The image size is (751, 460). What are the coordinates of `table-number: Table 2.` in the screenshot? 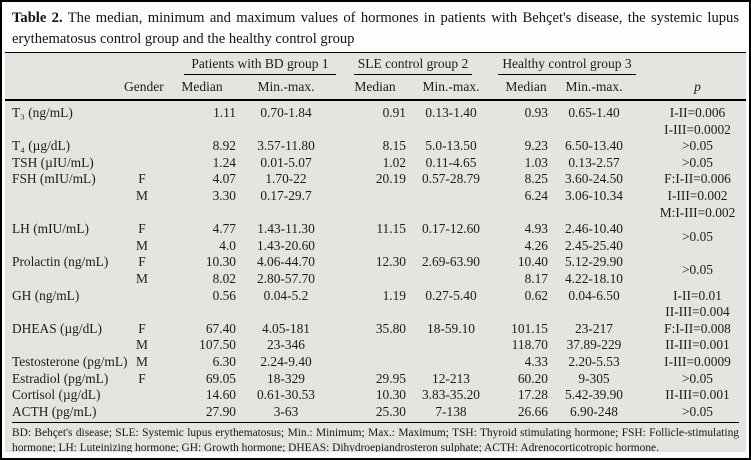 It's located at (37, 18).